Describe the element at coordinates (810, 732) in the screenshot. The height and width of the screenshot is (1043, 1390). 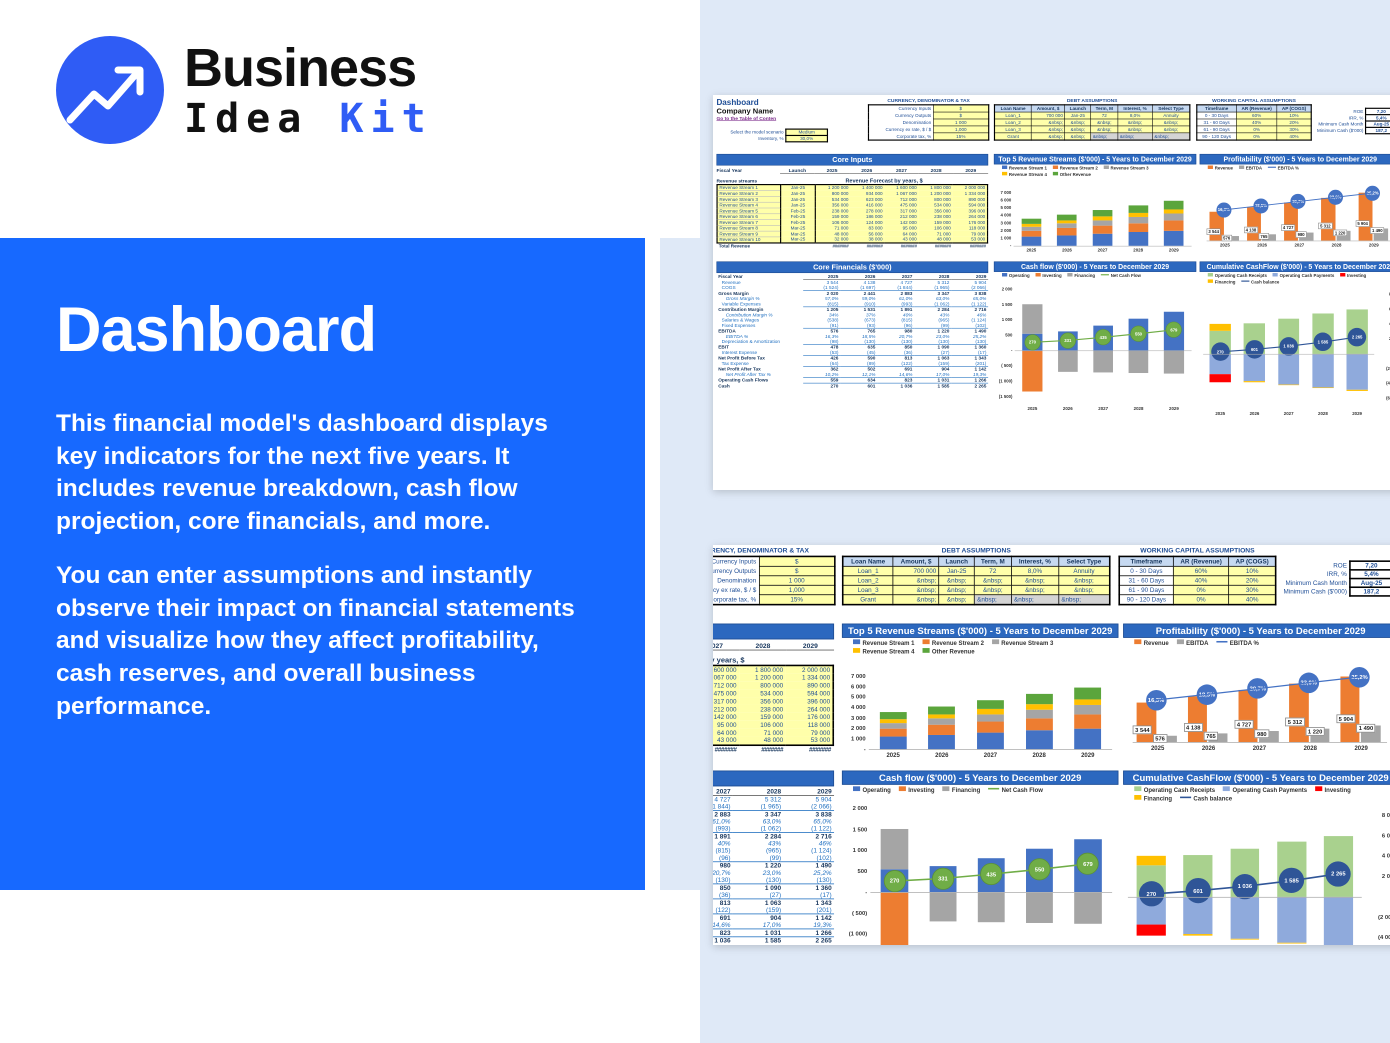
I see `revenue-stream-value: 79 000` at that location.